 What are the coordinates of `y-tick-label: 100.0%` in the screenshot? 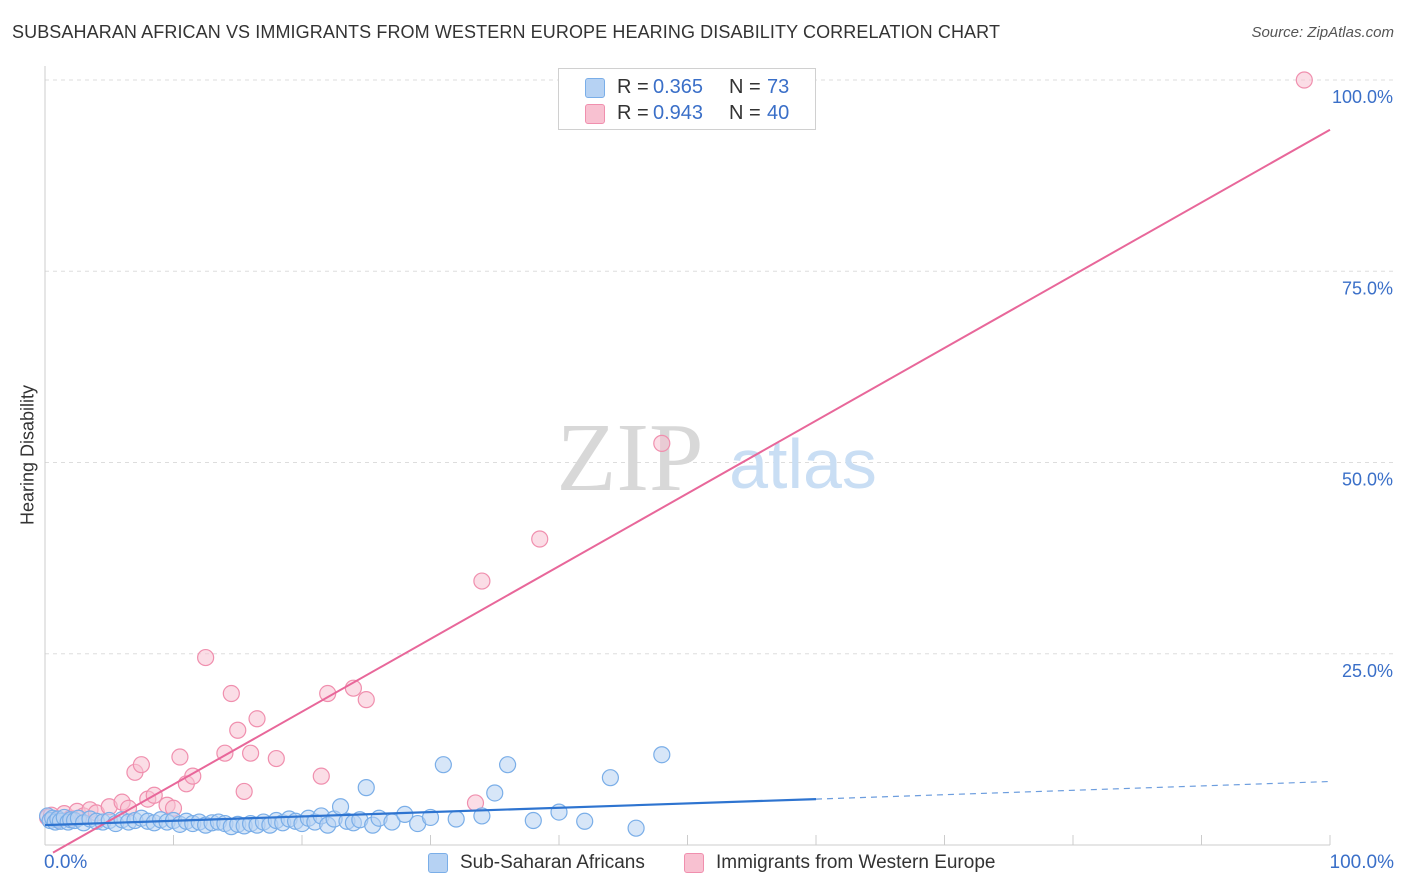 It's located at (1362, 97).